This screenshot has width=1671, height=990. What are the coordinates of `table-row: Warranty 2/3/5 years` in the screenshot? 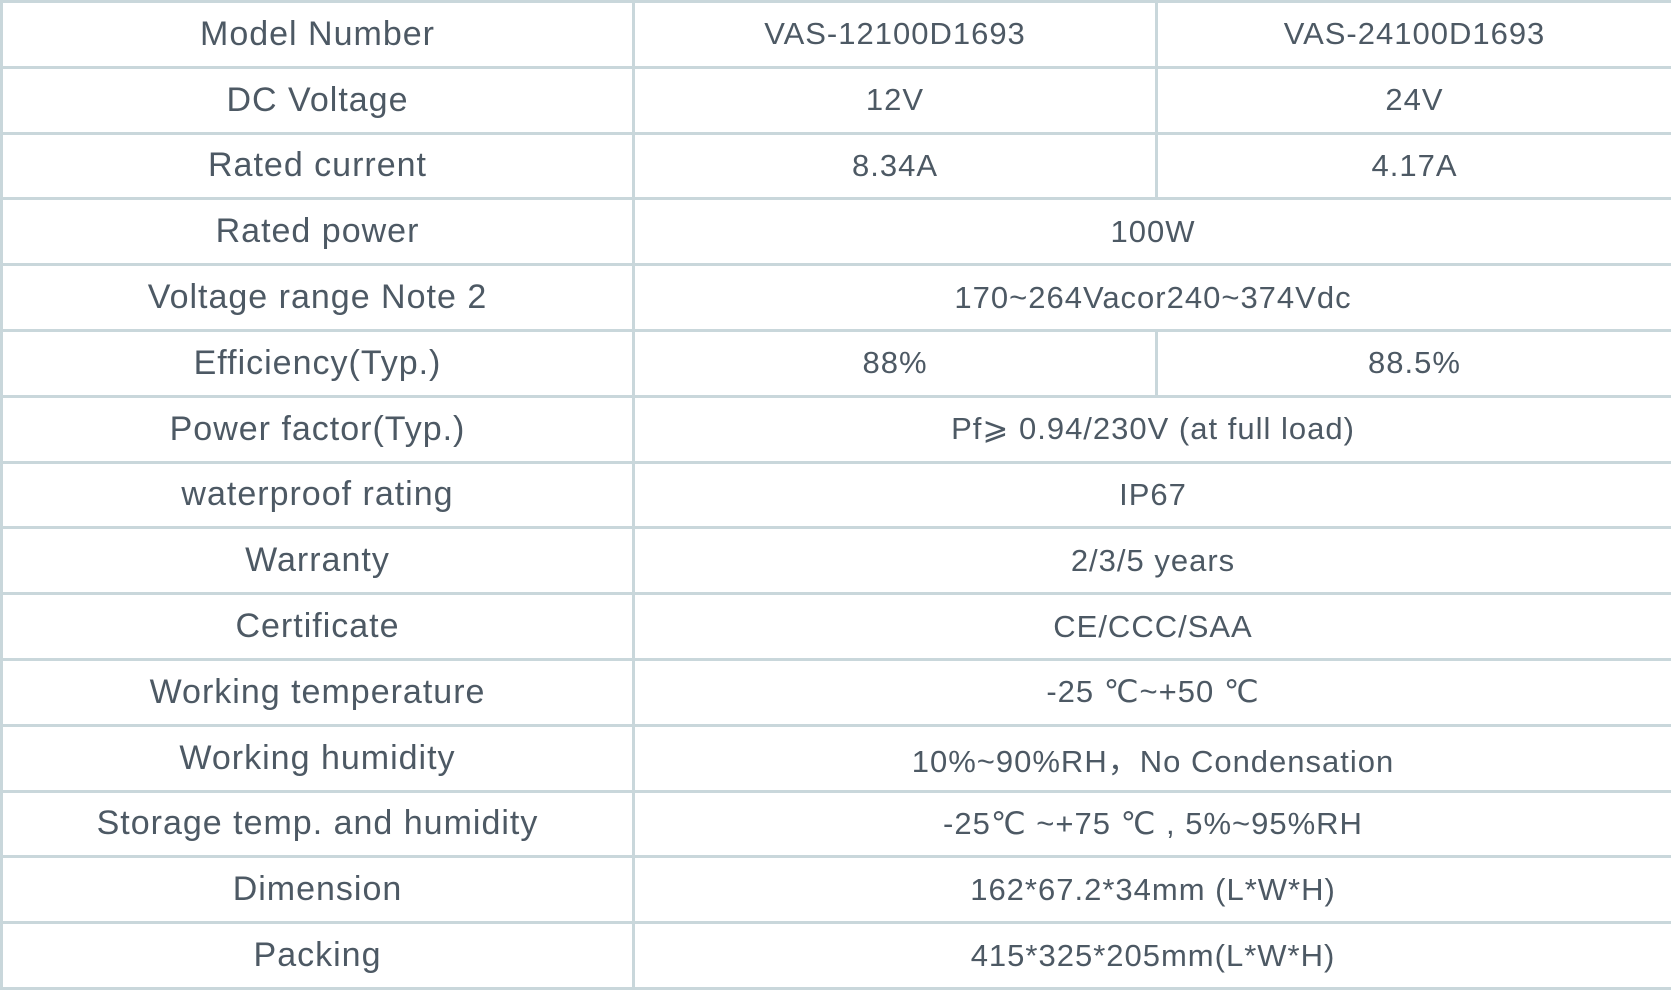 It's located at (835, 561).